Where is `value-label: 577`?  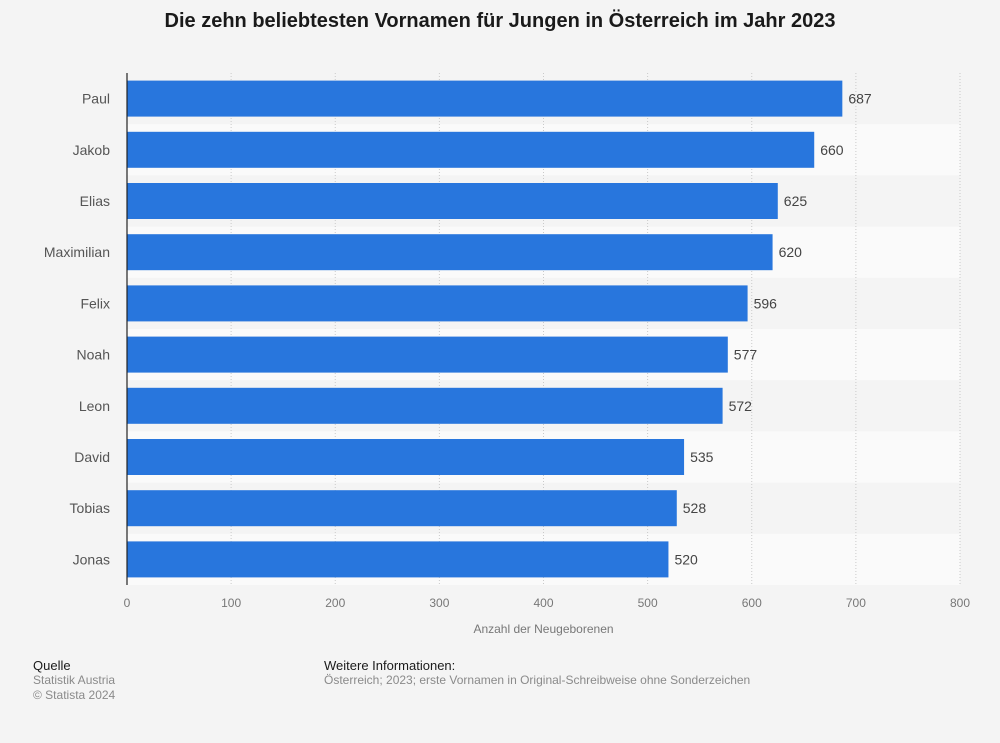
value-label: 577 is located at coordinates (746, 355).